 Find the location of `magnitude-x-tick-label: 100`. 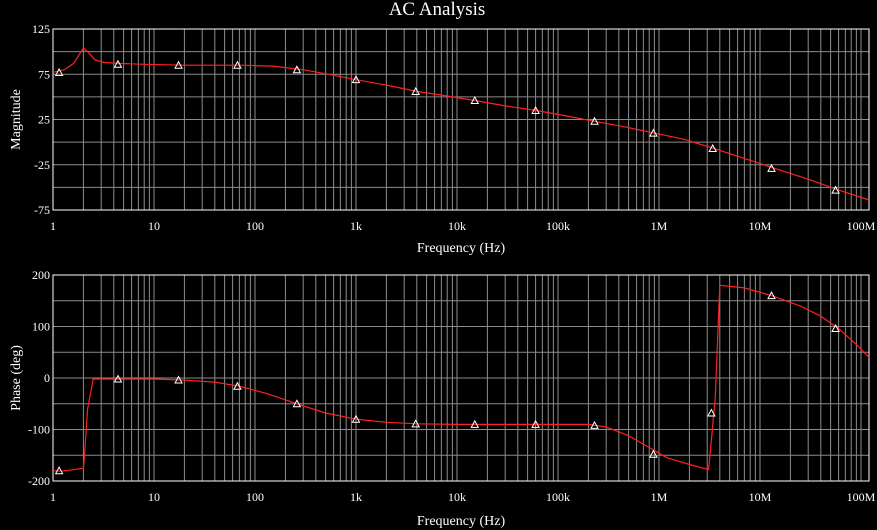

magnitude-x-tick-label: 100 is located at coordinates (255, 226).